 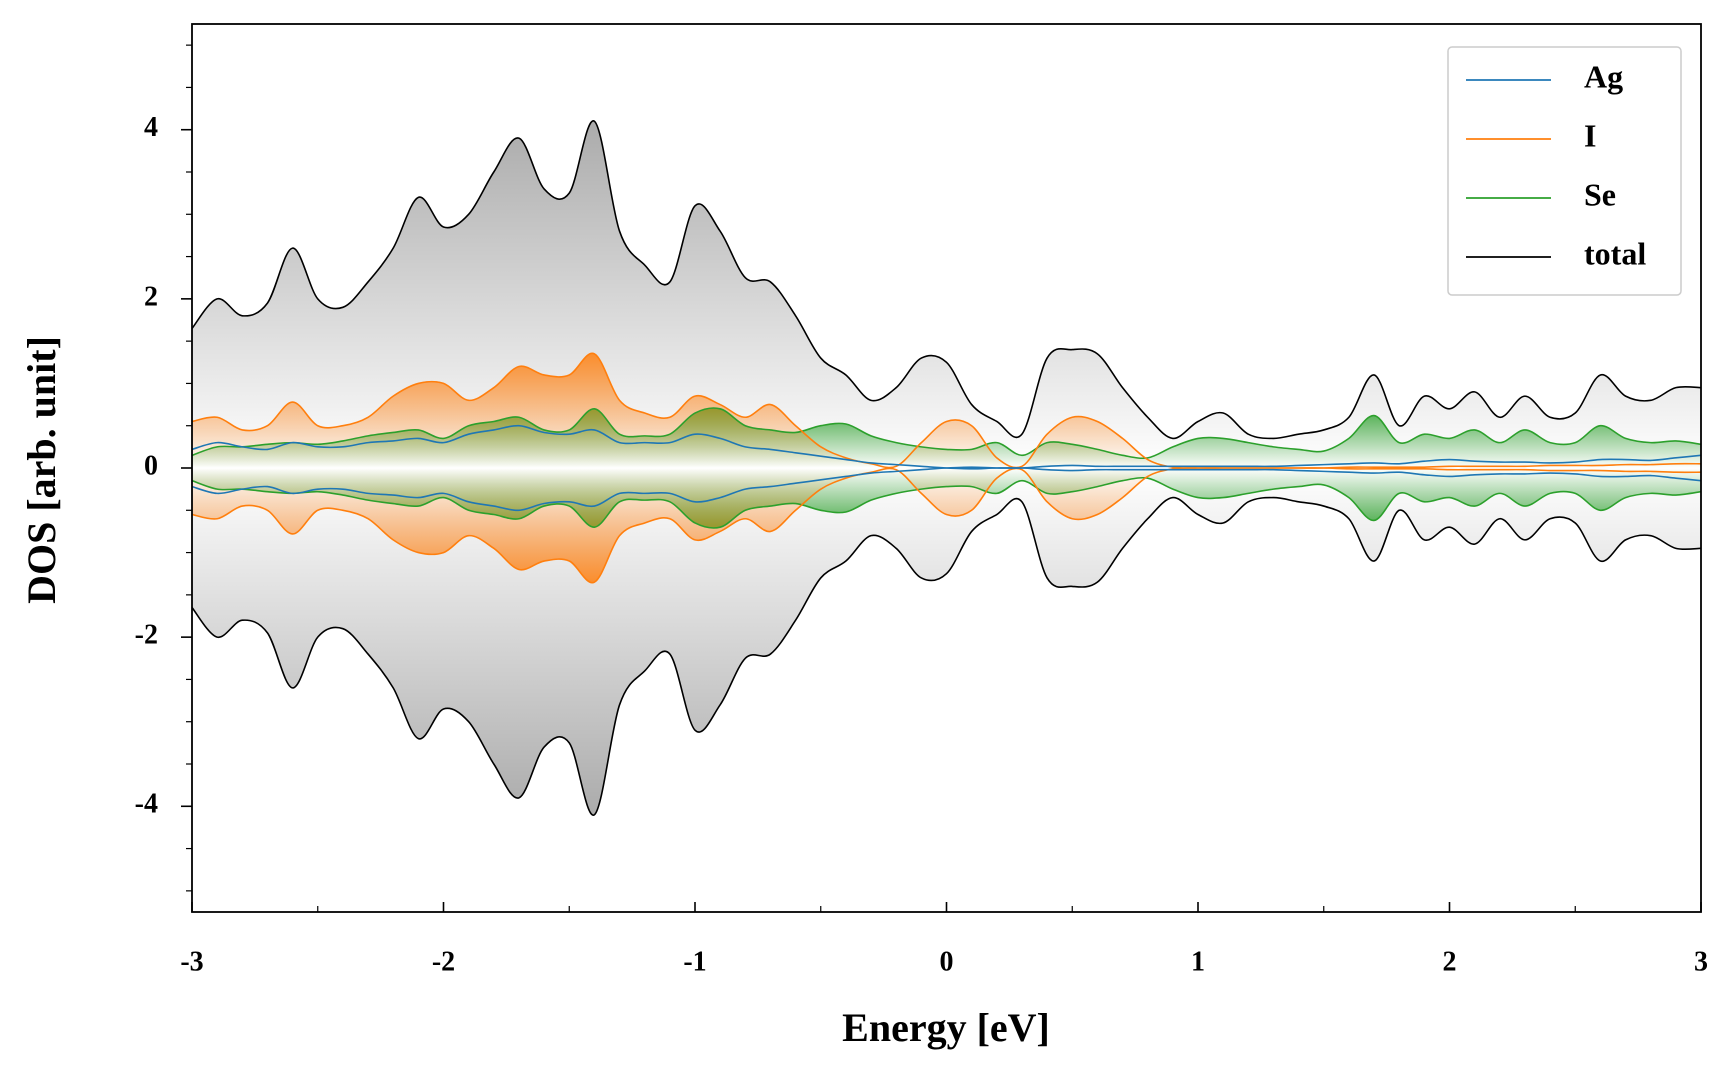 I want to click on legend-label: Ag, so click(x=1603, y=76).